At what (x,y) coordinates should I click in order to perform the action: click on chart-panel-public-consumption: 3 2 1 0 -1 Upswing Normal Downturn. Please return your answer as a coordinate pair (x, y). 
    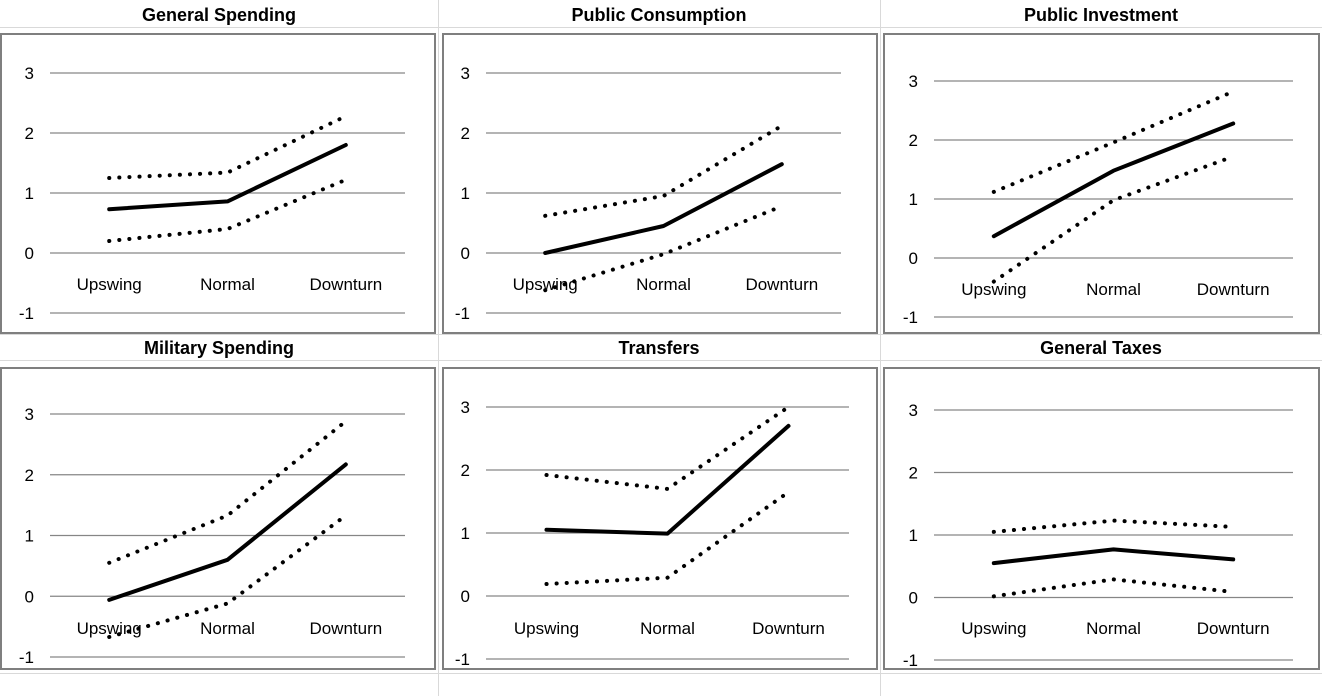
    Looking at the image, I should click on (660, 183).